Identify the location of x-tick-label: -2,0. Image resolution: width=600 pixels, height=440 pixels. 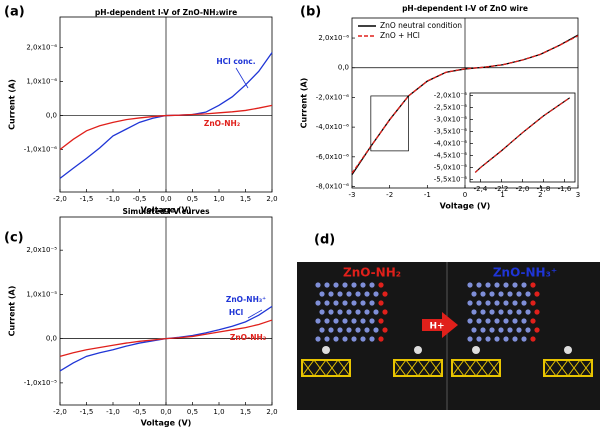
(60, 412).